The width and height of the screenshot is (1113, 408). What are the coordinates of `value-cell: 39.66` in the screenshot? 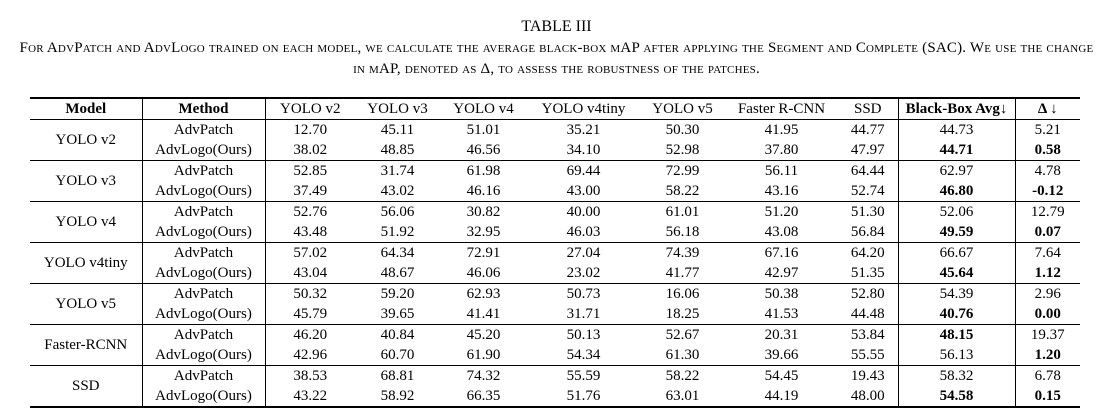 It's located at (781, 354).